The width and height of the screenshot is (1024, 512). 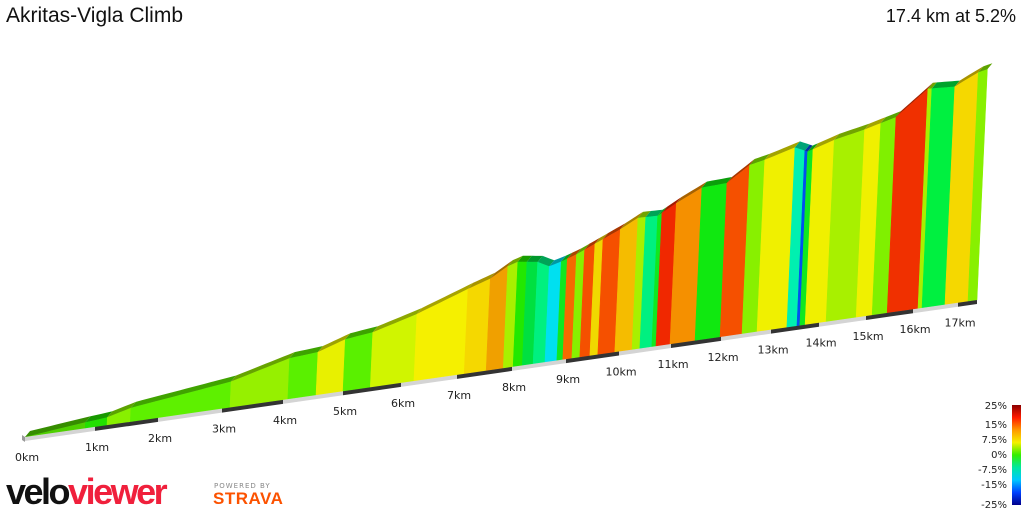 I want to click on climb-summary: 17.4 km at 5.2%, so click(x=950, y=16).